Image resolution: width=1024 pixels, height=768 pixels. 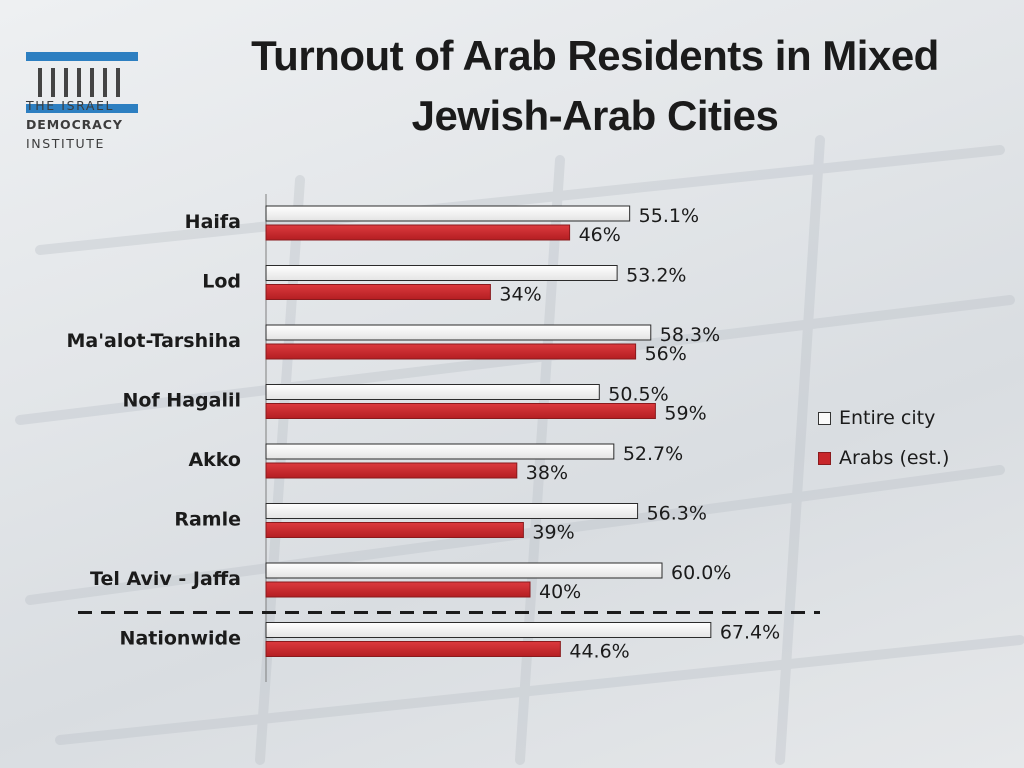 What do you see at coordinates (547, 473) in the screenshot?
I see `data-label-arabs: 38%` at bounding box center [547, 473].